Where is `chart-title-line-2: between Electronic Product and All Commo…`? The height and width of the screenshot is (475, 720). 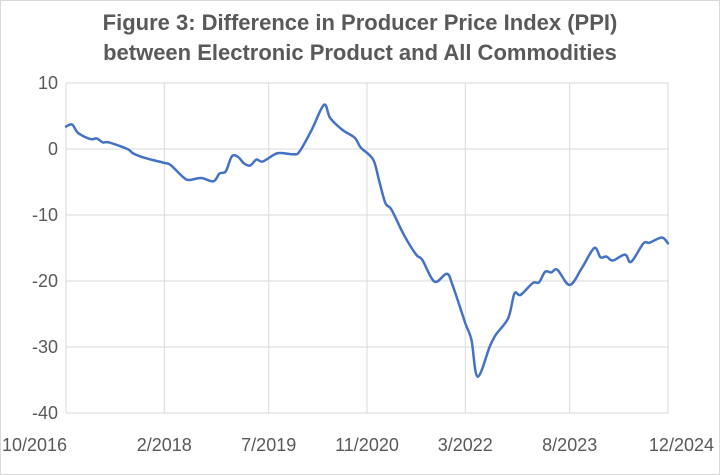
chart-title-line-2: between Electronic Product and All Commo… is located at coordinates (360, 52).